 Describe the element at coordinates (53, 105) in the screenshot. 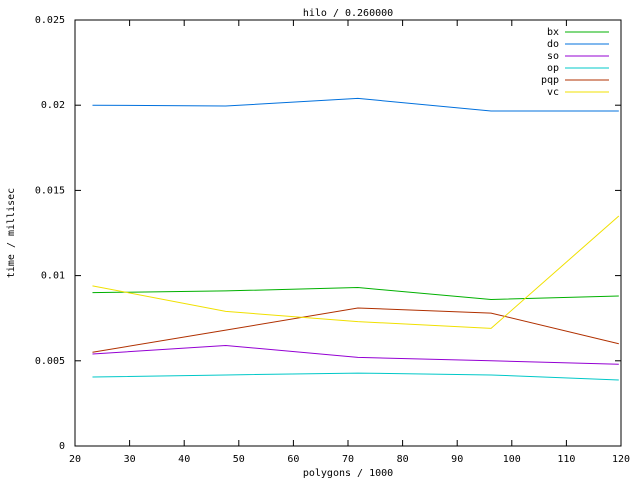

I see `y-tick-label: 0.02` at that location.